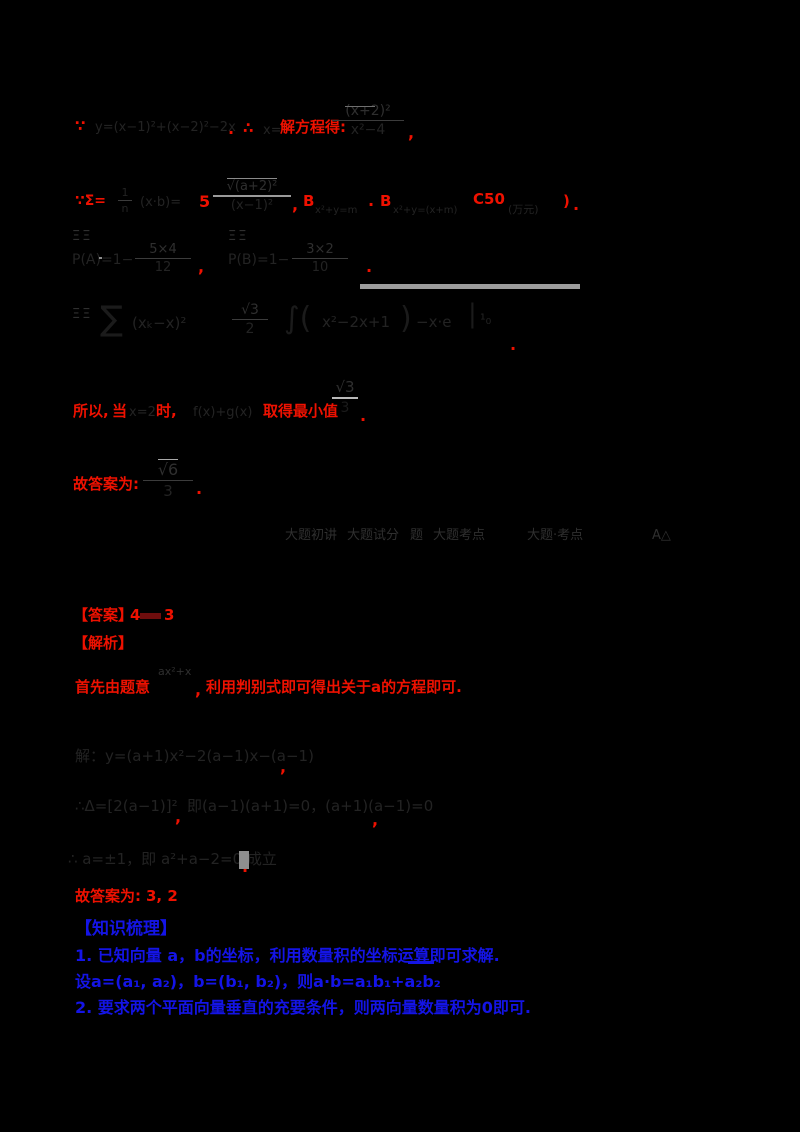 This screenshot has width=800, height=1132. Describe the element at coordinates (368, 130) in the screenshot. I see `fraction-denominator: x²−4` at that location.